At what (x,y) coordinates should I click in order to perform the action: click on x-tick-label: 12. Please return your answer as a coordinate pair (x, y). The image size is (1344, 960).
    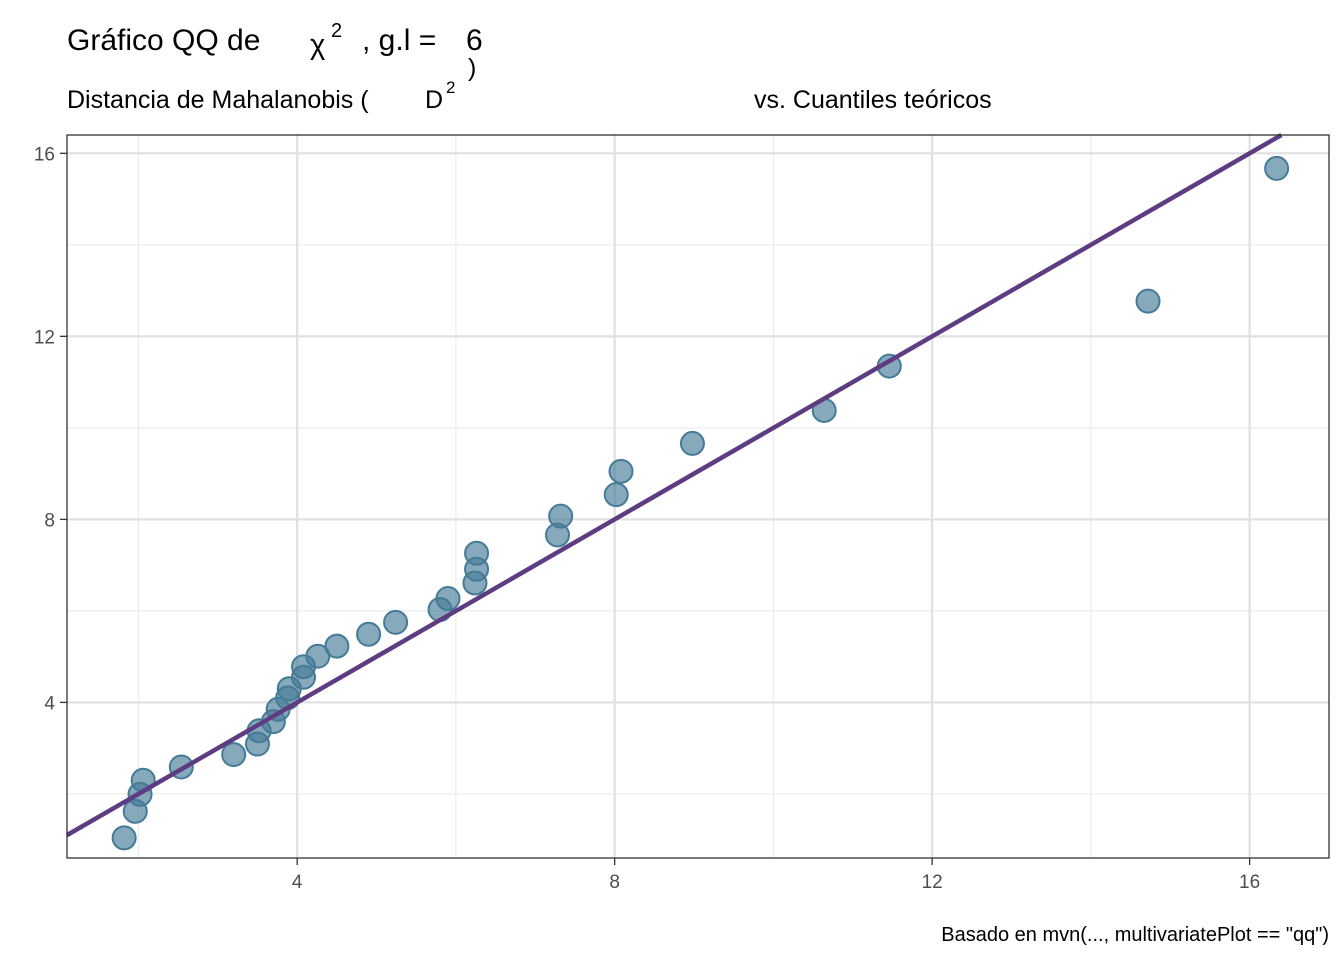
    Looking at the image, I should click on (932, 882).